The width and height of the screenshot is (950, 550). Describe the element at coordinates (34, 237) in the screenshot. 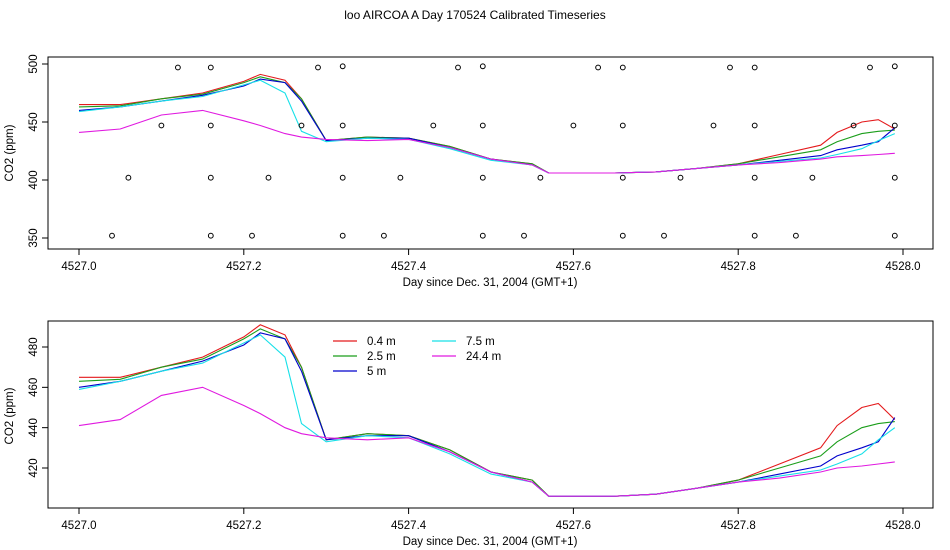

I see `y-tick-label: 350` at that location.